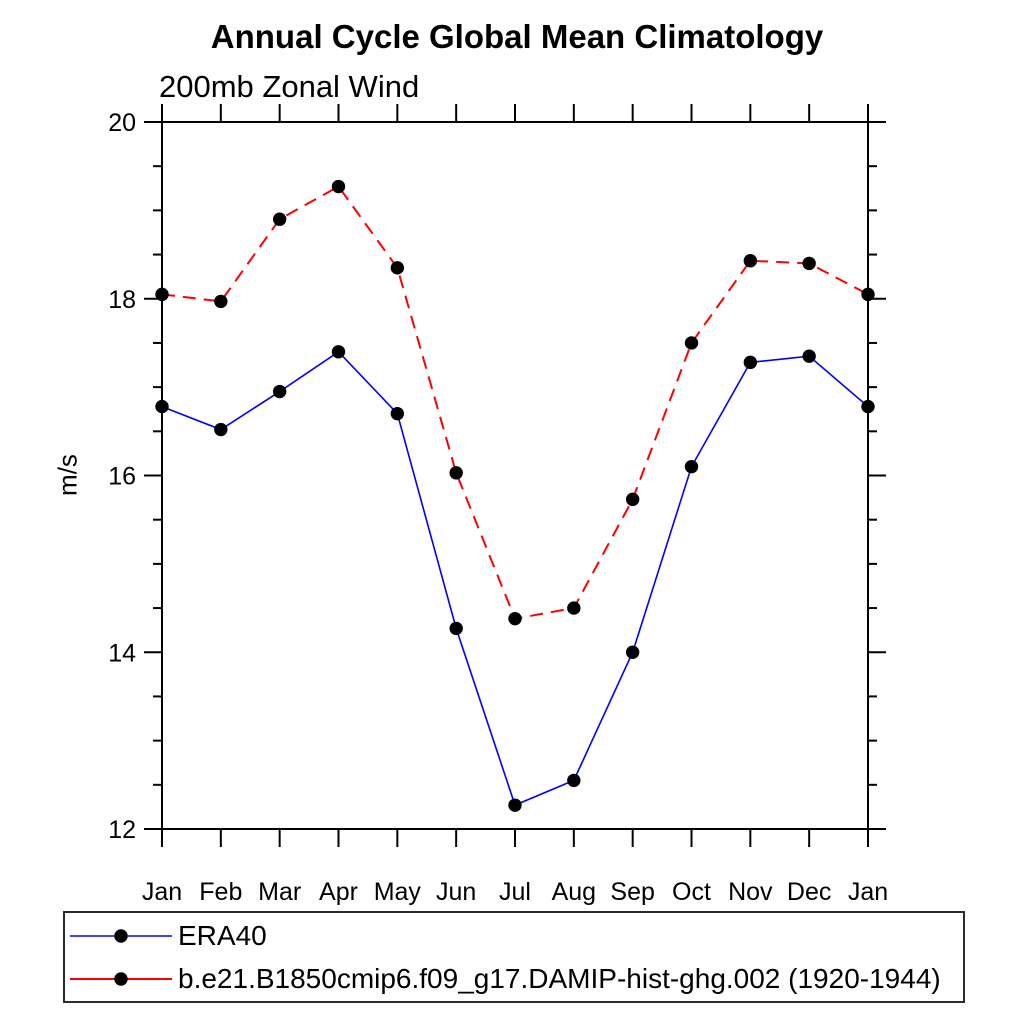  I want to click on data-point-model-mar, so click(279, 219).